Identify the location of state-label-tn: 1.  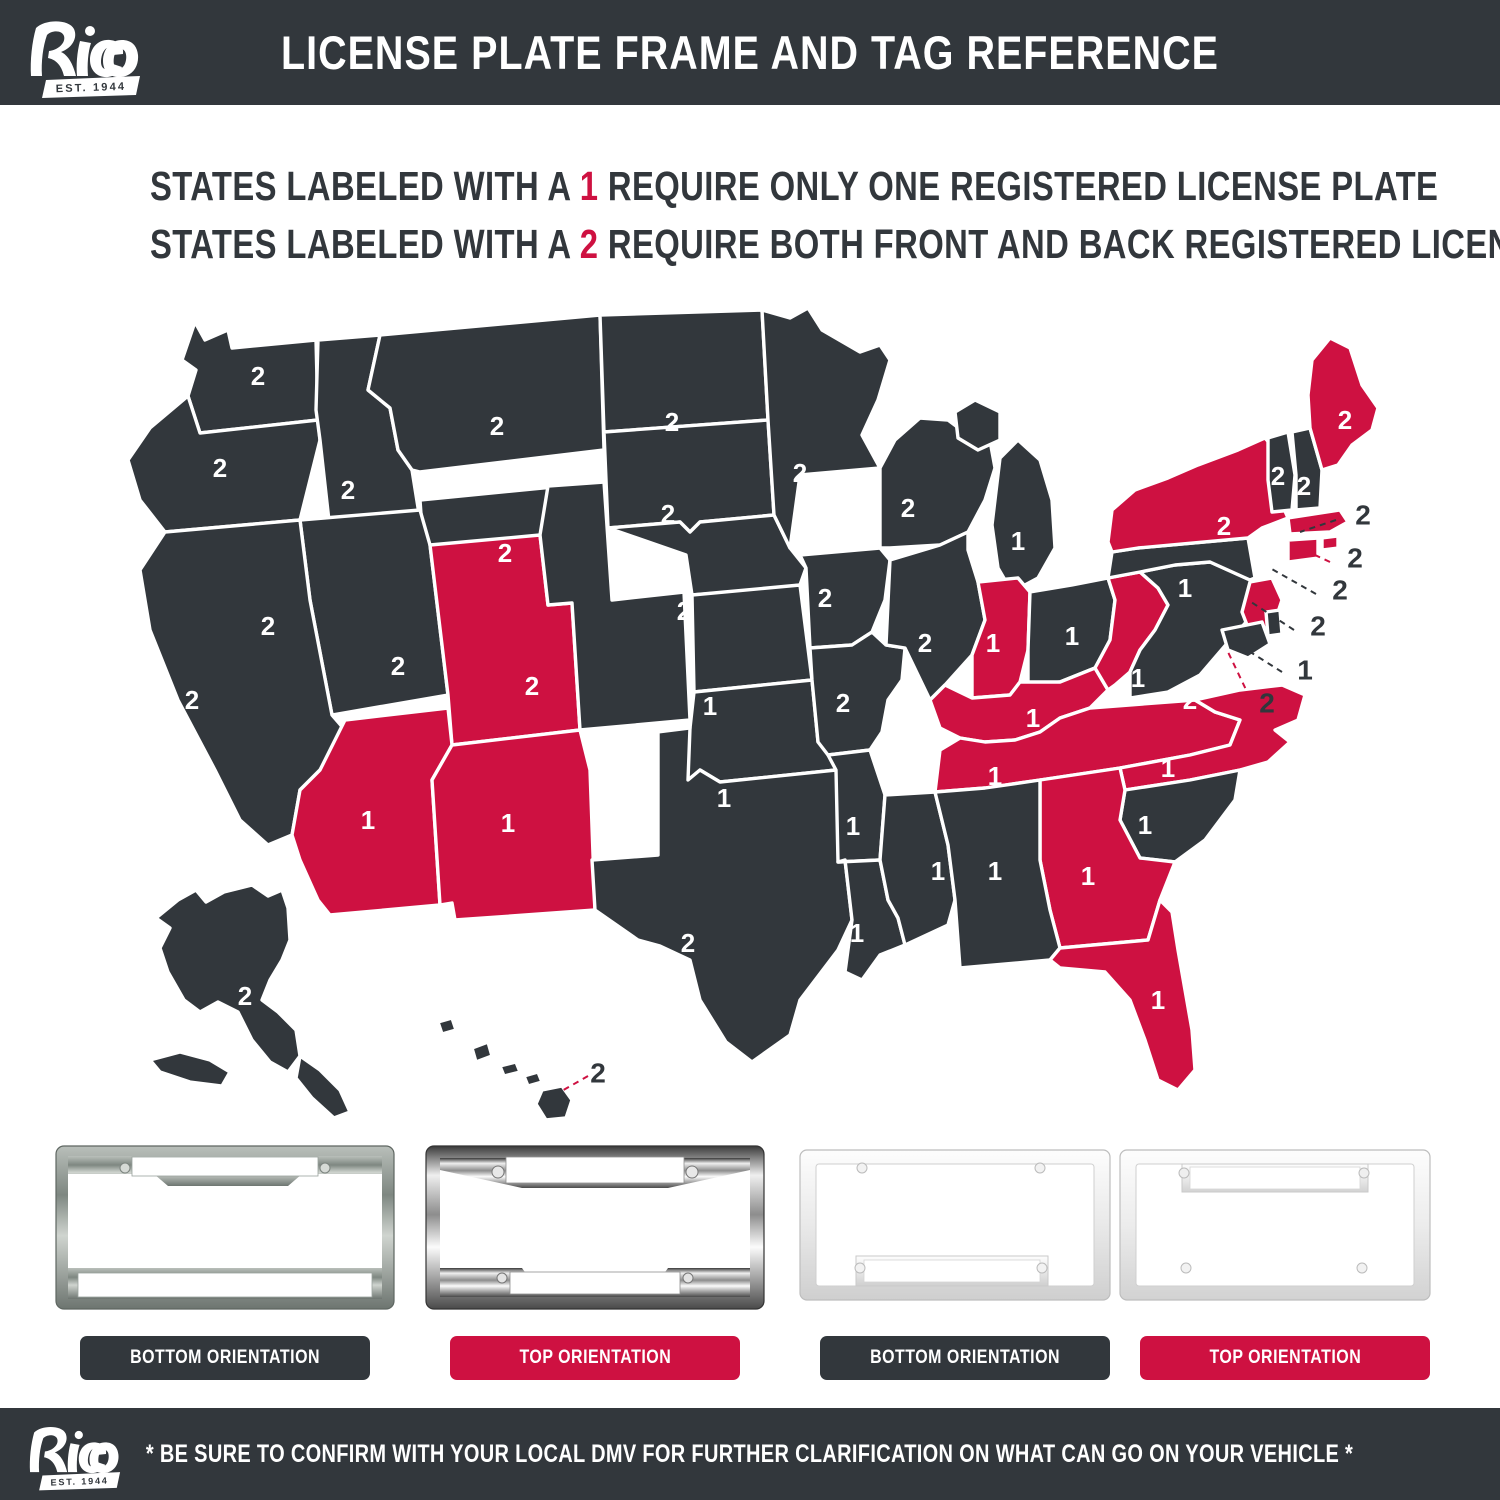
(995, 776).